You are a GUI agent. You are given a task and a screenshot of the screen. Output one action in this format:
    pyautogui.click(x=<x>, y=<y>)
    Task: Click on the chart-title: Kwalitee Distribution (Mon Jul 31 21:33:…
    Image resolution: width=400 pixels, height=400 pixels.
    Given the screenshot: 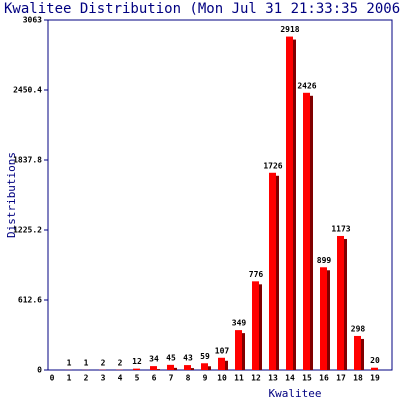 What is the action you would take?
    pyautogui.click(x=202, y=9)
    